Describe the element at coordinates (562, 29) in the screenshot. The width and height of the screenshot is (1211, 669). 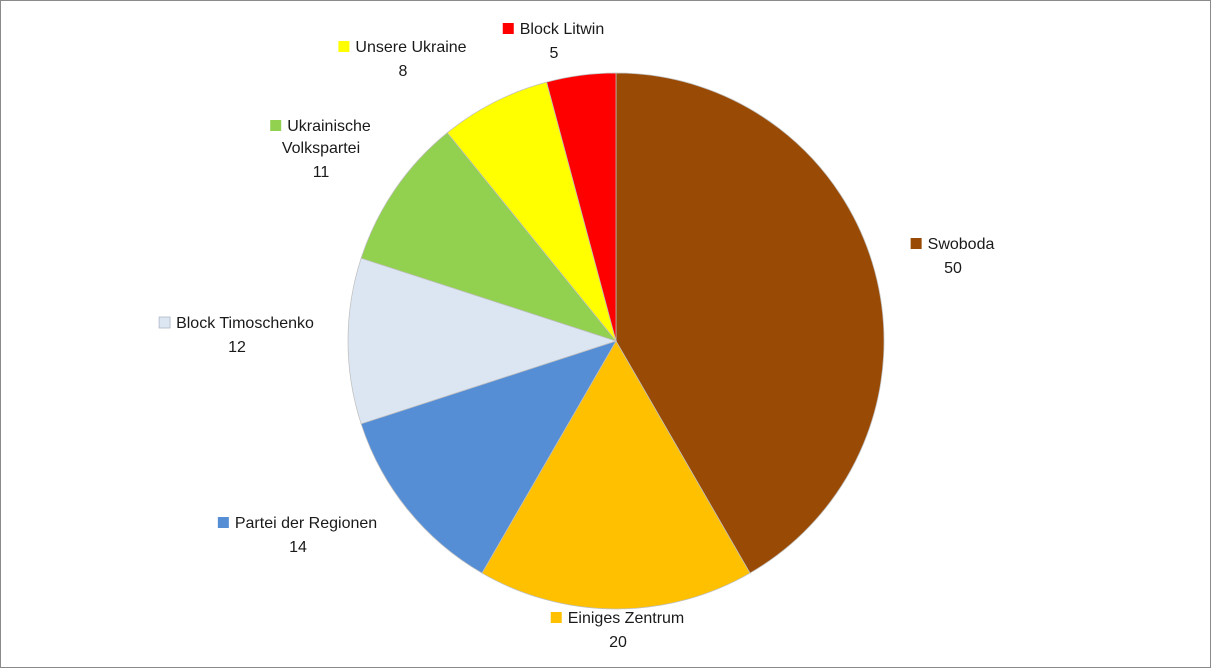
I see `slice-label-text: Block Litwin` at that location.